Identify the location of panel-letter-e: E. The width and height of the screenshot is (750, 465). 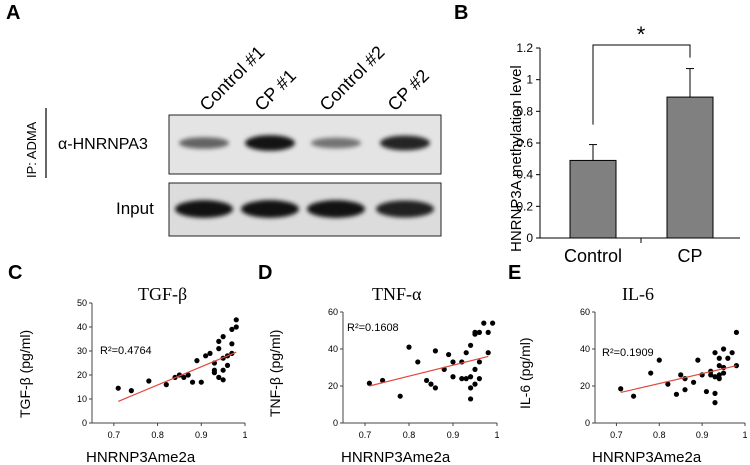
(515, 273).